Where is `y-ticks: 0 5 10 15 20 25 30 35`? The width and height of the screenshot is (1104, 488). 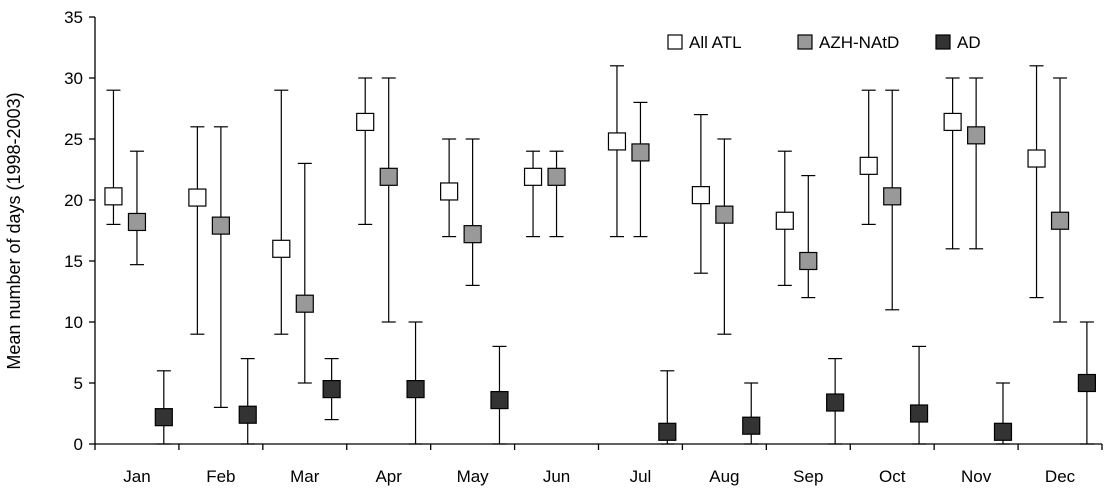
y-ticks: 0 5 10 15 20 25 30 35 is located at coordinates (79, 231).